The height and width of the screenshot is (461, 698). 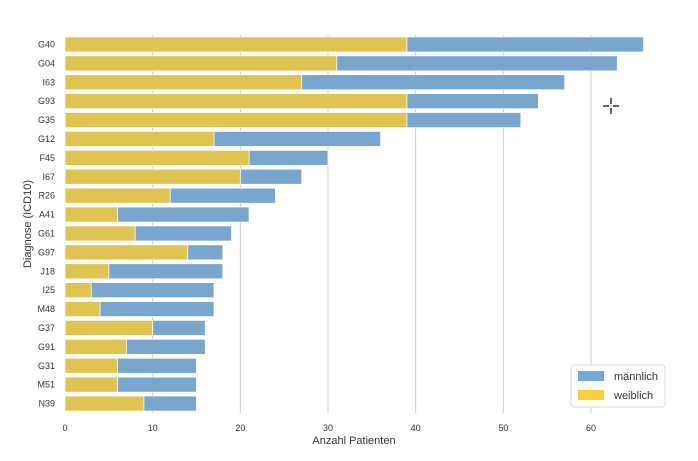 I want to click on y-tick-label: F45, so click(x=47, y=158).